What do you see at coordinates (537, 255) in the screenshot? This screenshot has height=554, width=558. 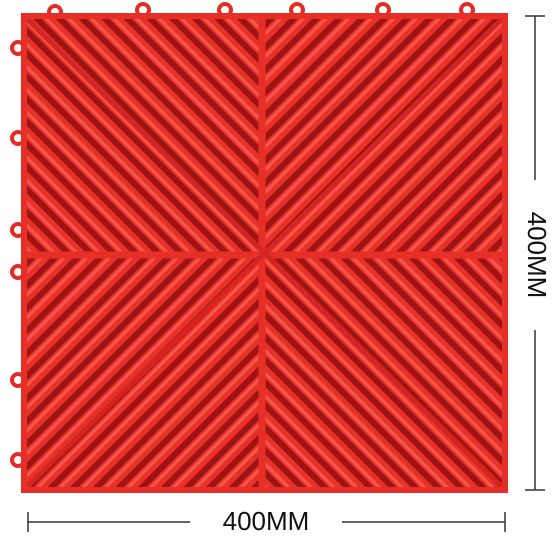 I see `height-label: 400MM` at bounding box center [537, 255].